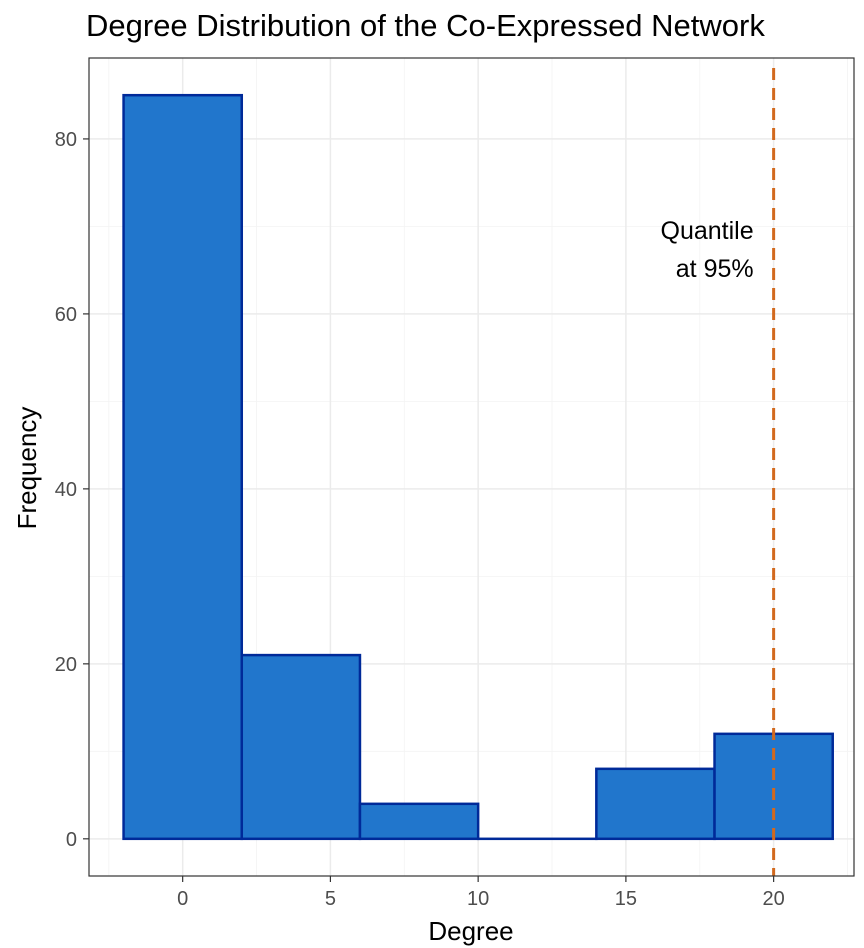 The width and height of the screenshot is (864, 948). What do you see at coordinates (470, 931) in the screenshot?
I see `x-axis-title: Degree` at bounding box center [470, 931].